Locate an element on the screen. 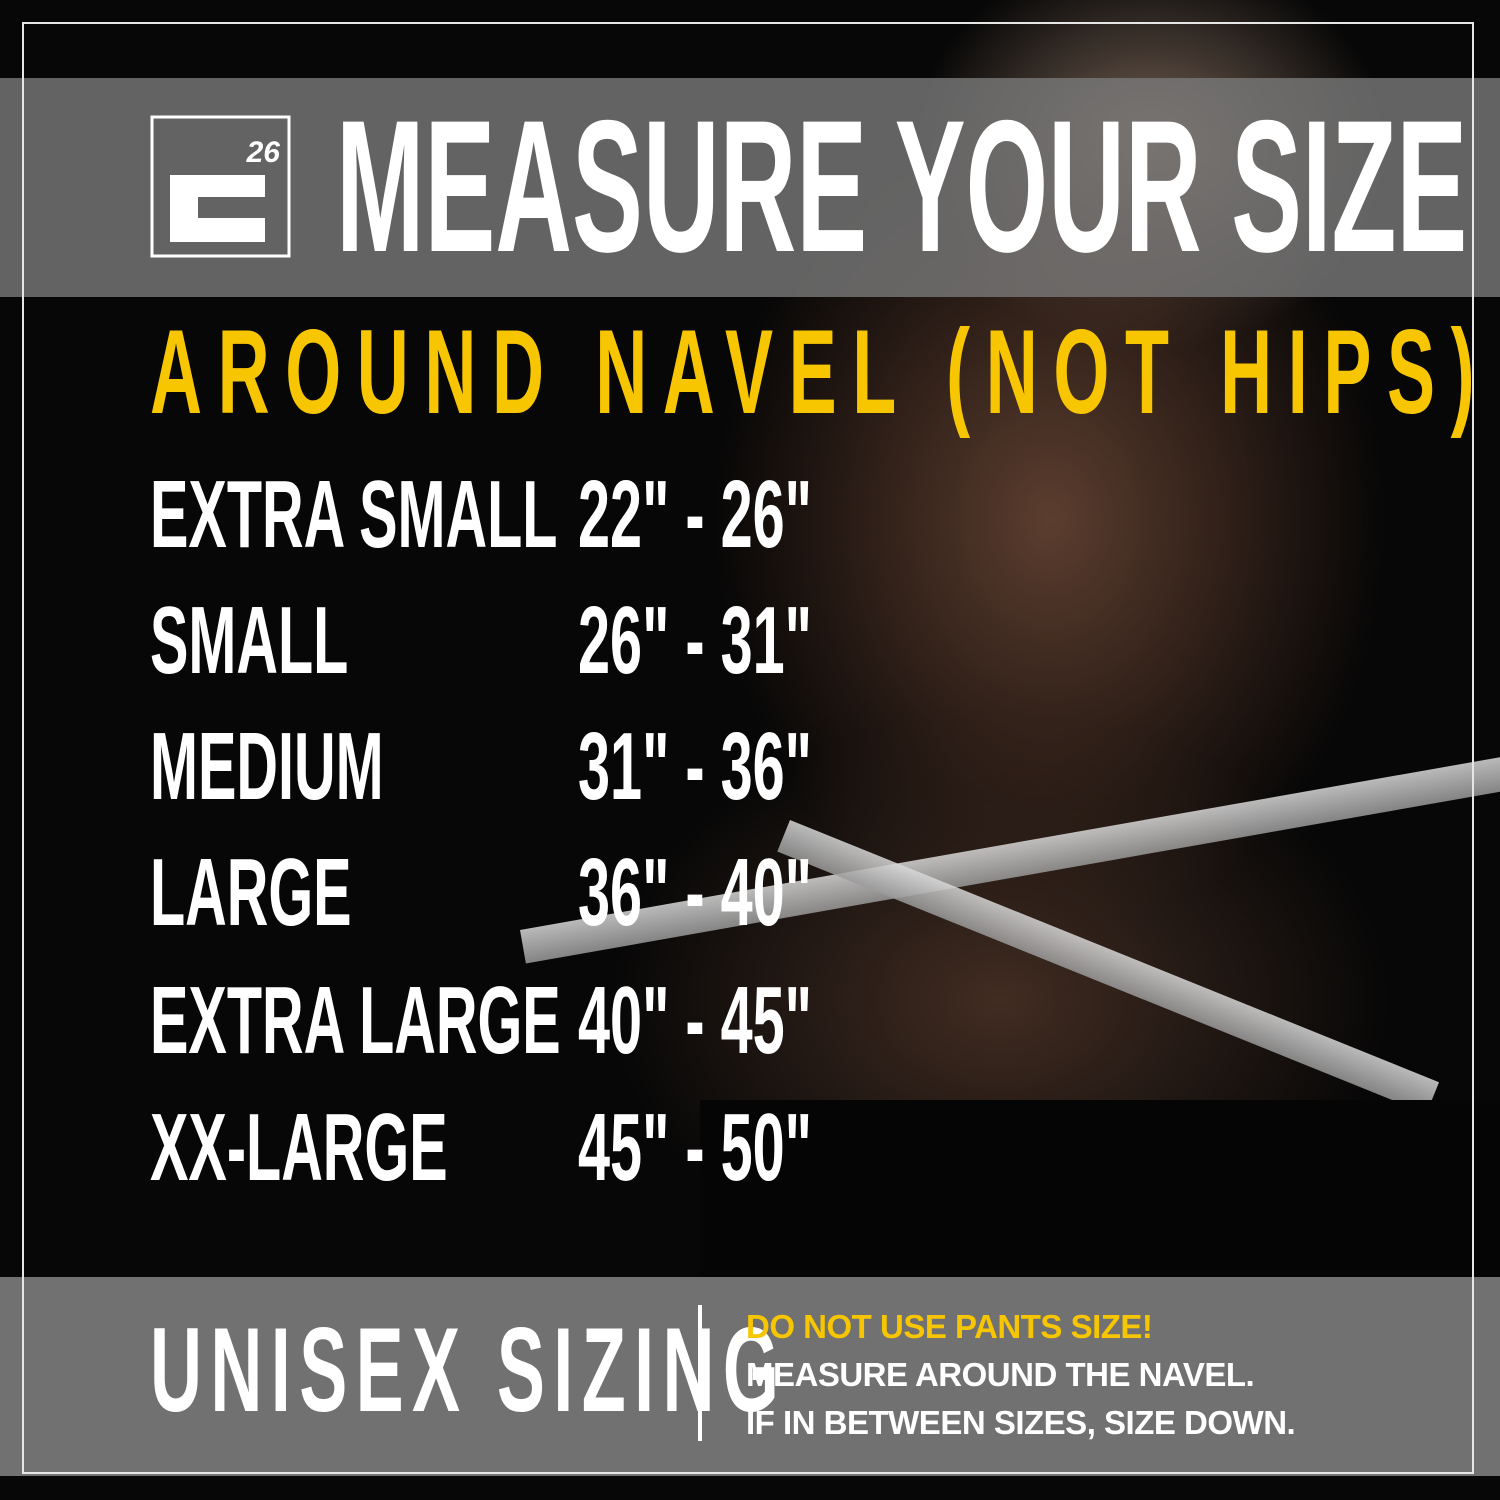 The image size is (1500, 1500). size-label: EXTRA LARGE is located at coordinates (355, 1020).